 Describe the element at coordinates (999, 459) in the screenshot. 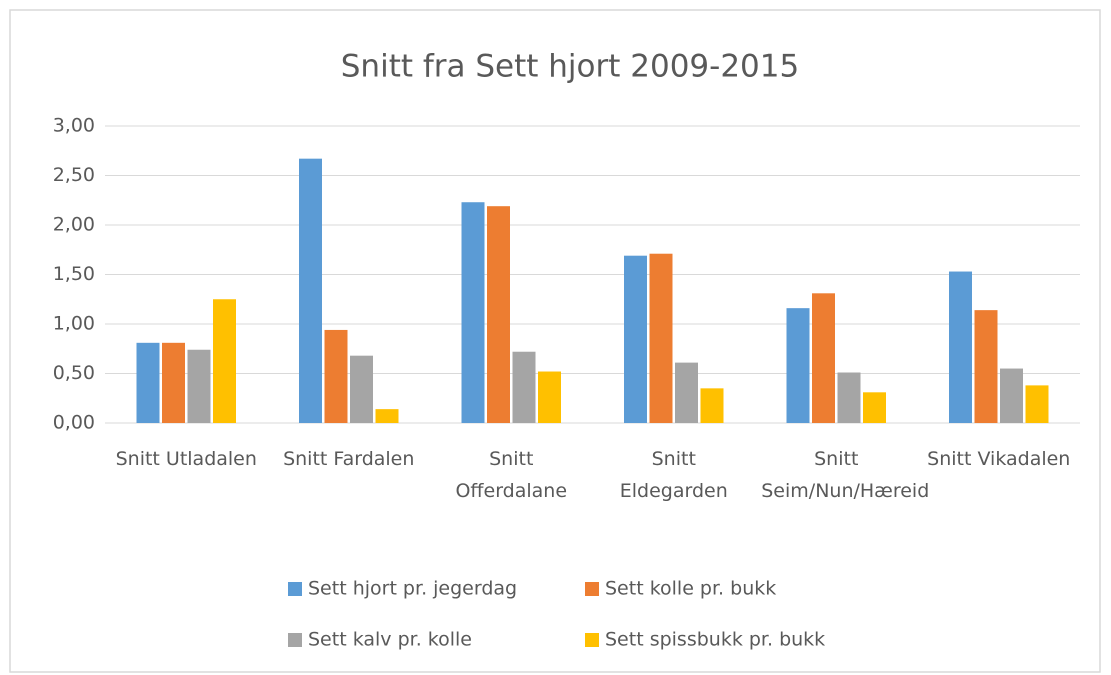

I see `x-tick-label: Snitt Vikadalen` at that location.